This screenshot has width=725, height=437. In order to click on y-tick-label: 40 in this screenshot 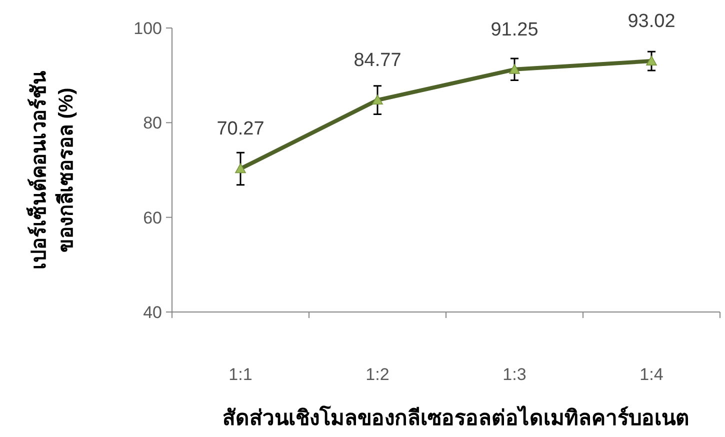, I will do `click(152, 312)`.